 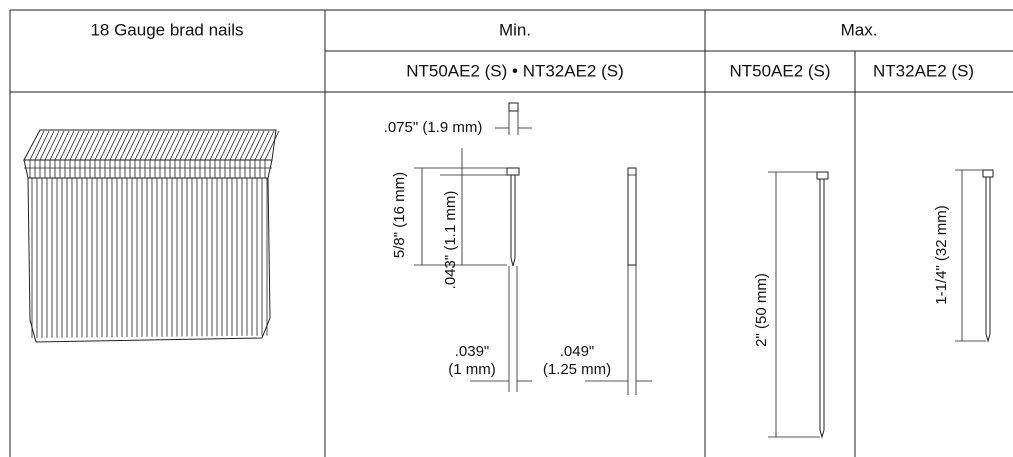 What do you see at coordinates (151, 236) in the screenshot?
I see `nail-strip-illustration` at bounding box center [151, 236].